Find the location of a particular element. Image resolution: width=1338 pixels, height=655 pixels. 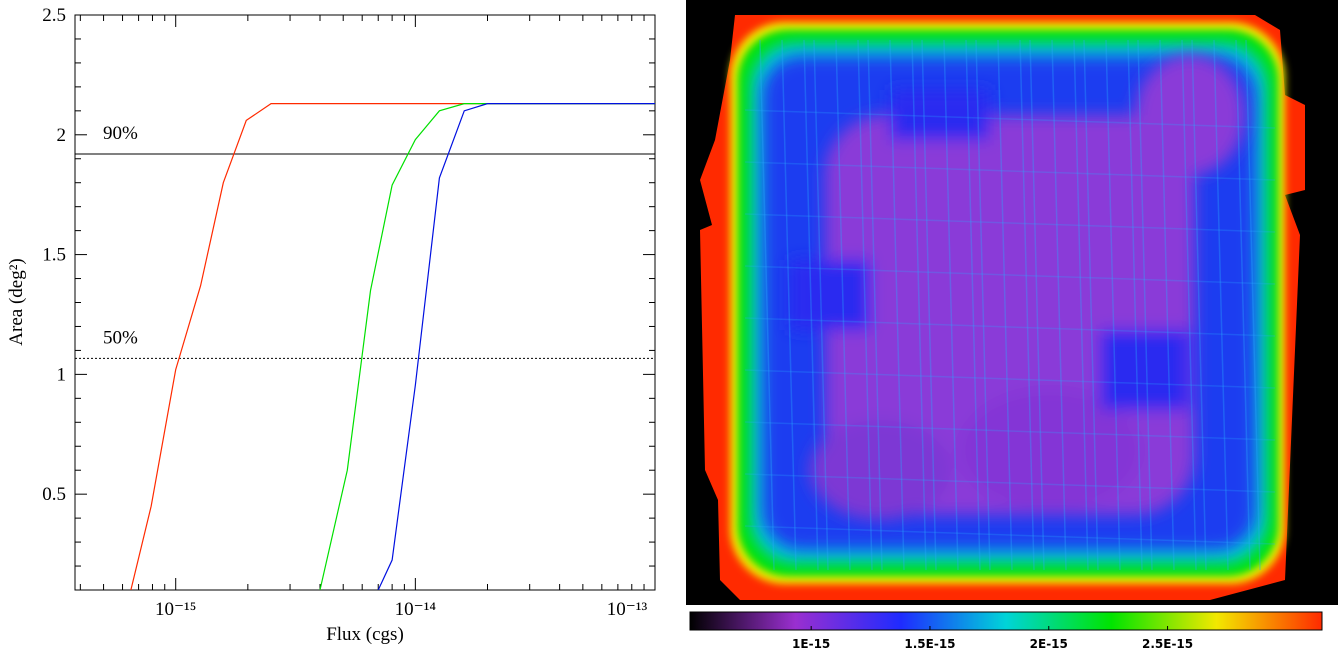

reference-label: 90% is located at coordinates (120, 133).